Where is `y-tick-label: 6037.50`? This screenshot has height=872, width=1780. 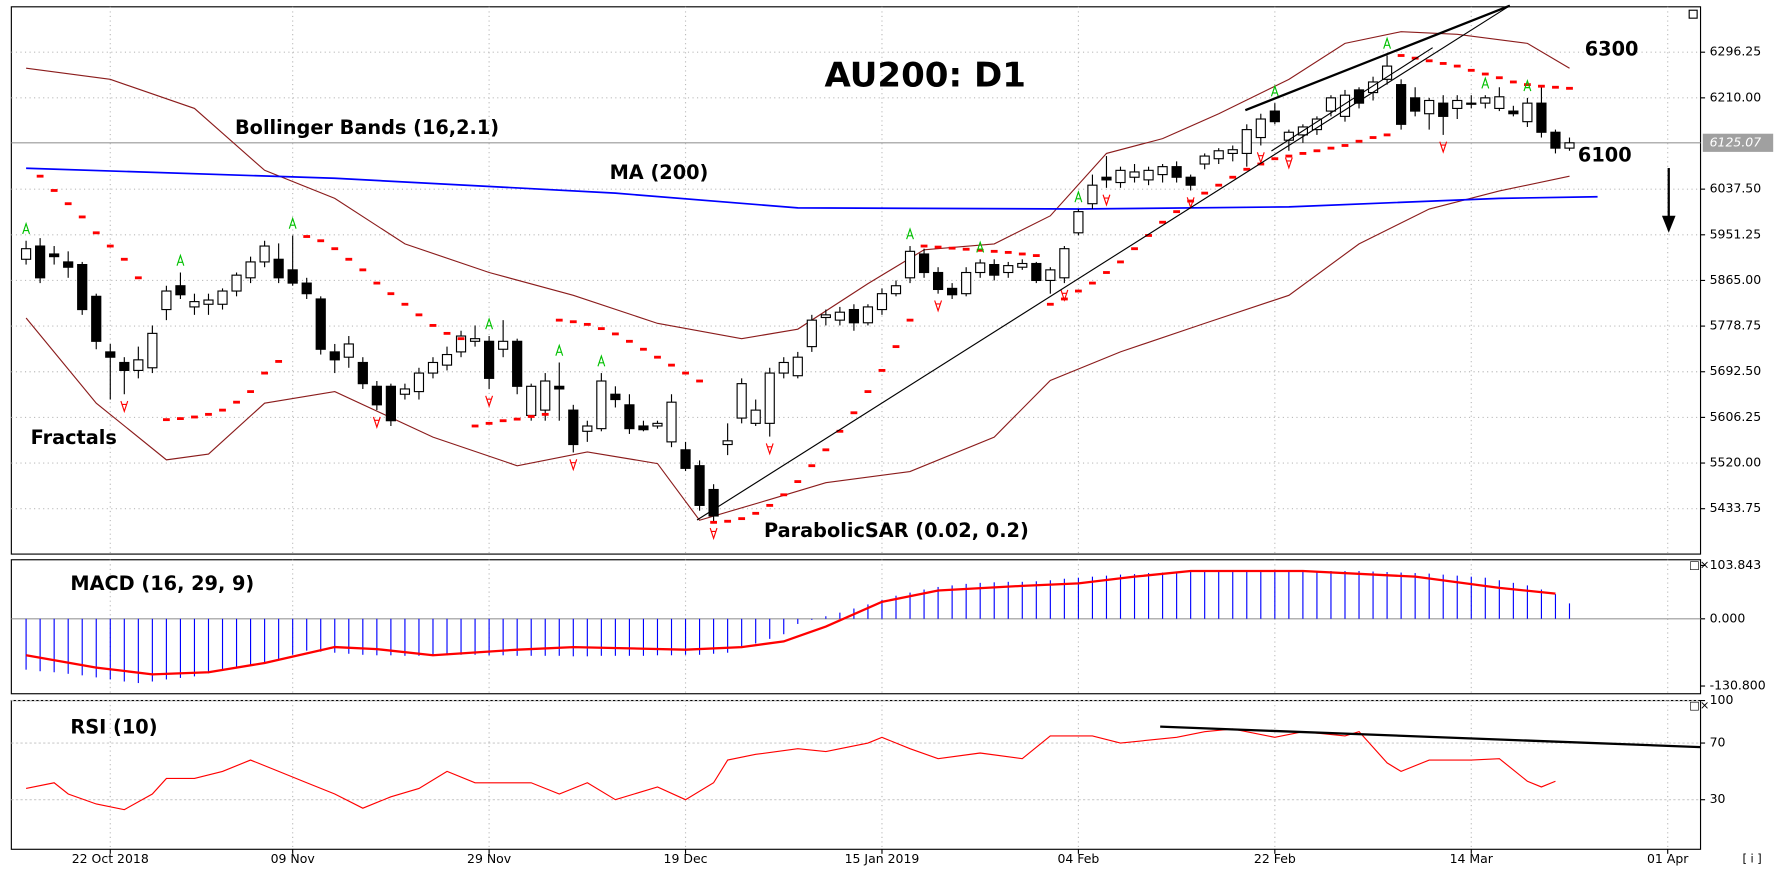 y-tick-label: 6037.50 is located at coordinates (1736, 188).